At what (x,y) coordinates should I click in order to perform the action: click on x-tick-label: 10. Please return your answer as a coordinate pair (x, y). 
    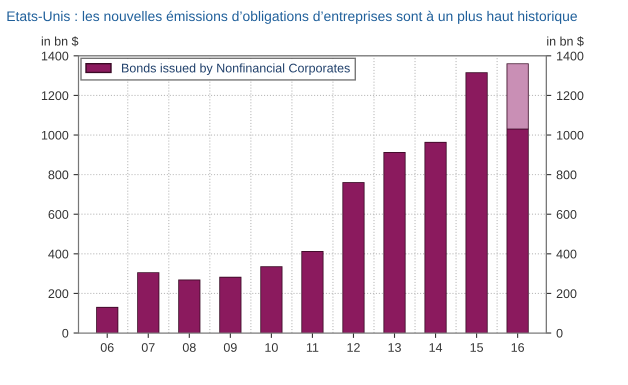
    Looking at the image, I should click on (271, 347).